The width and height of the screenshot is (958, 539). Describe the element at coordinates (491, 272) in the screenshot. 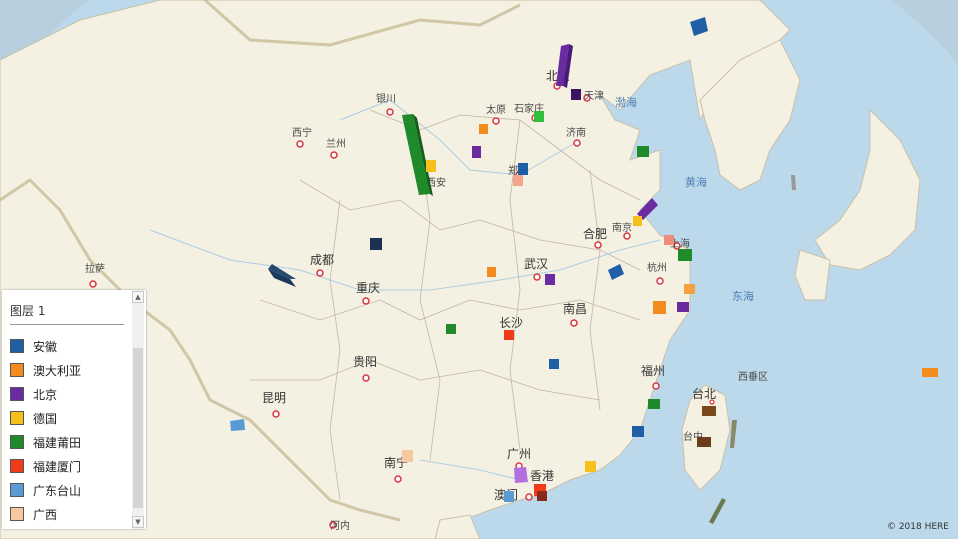

I see `column-orange-b` at that location.